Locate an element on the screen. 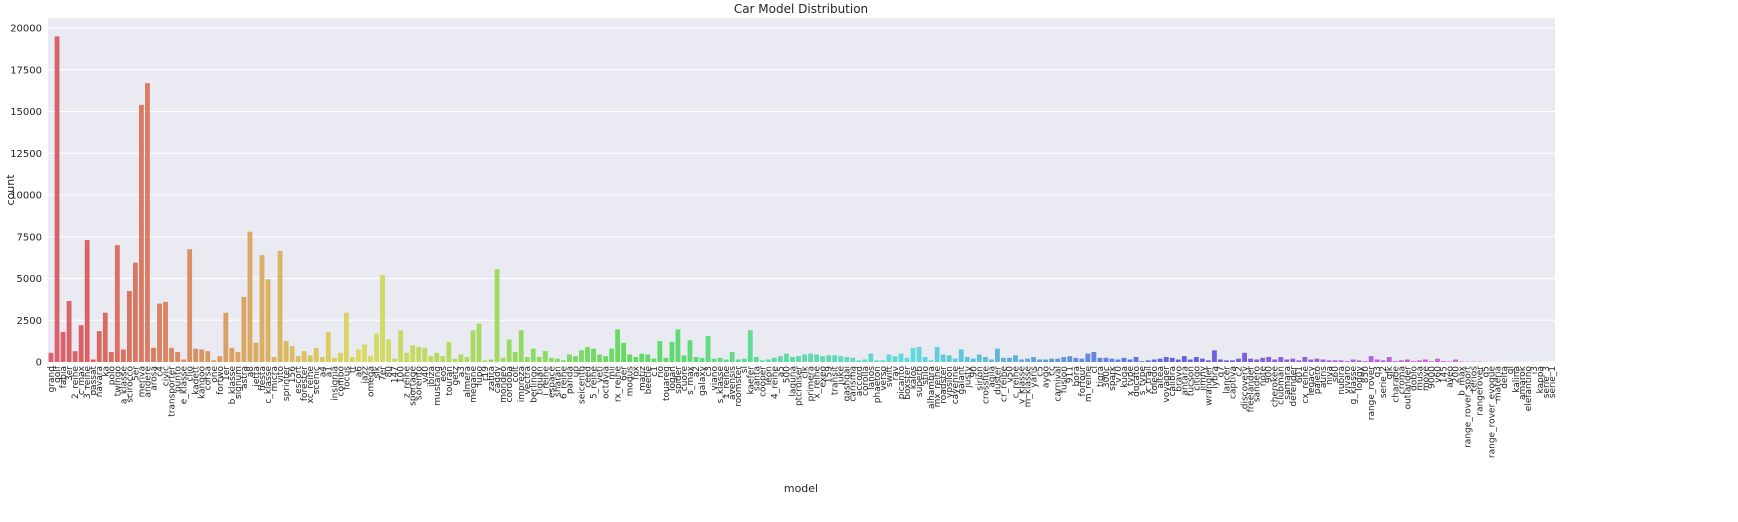 This screenshot has height=522, width=1738. x-tick-label: auris is located at coordinates (1324, 377).